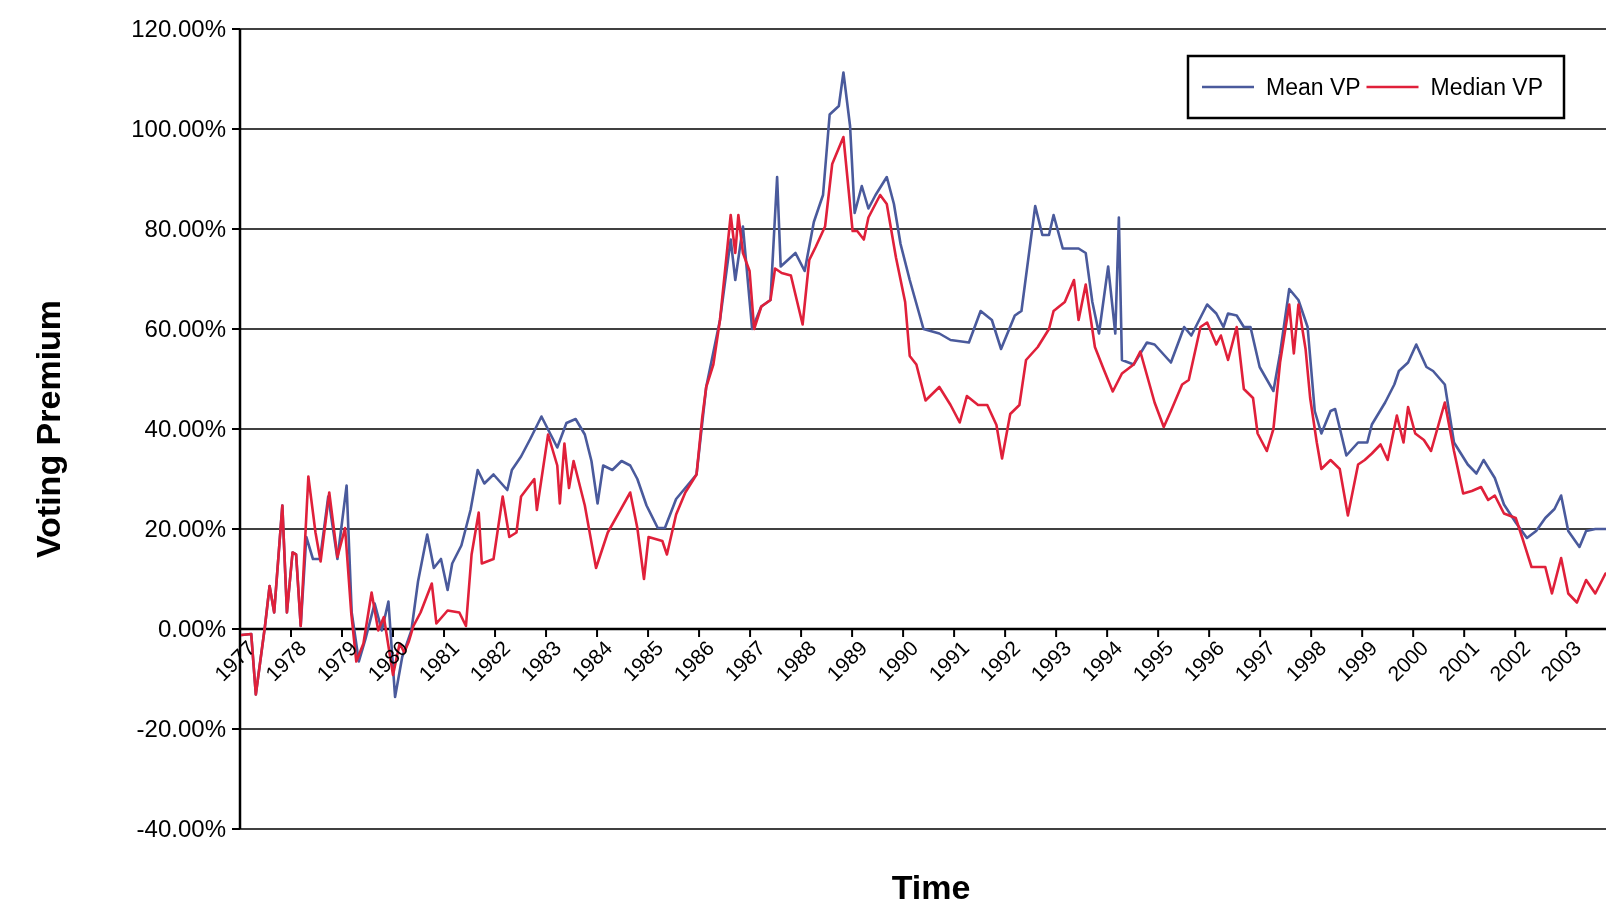  I want to click on y-tick-label: 40.00%, so click(185, 429).